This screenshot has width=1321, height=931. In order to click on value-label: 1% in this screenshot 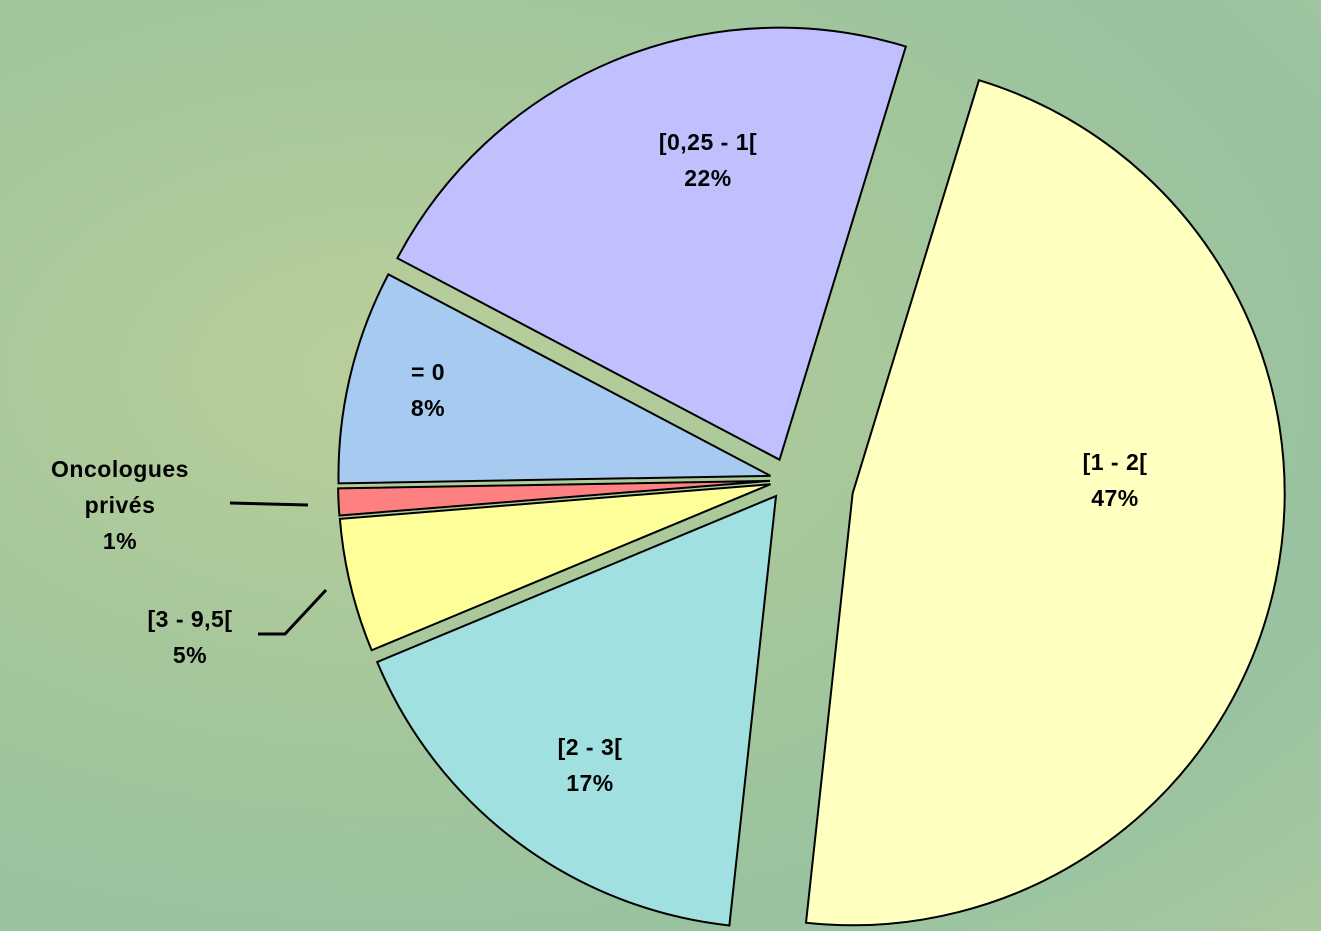, I will do `click(120, 541)`.